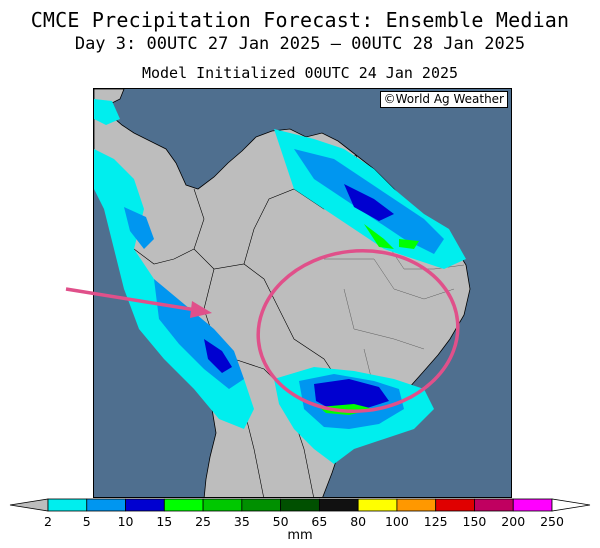  I want to click on colorbar-tick-label: 250, so click(552, 521).